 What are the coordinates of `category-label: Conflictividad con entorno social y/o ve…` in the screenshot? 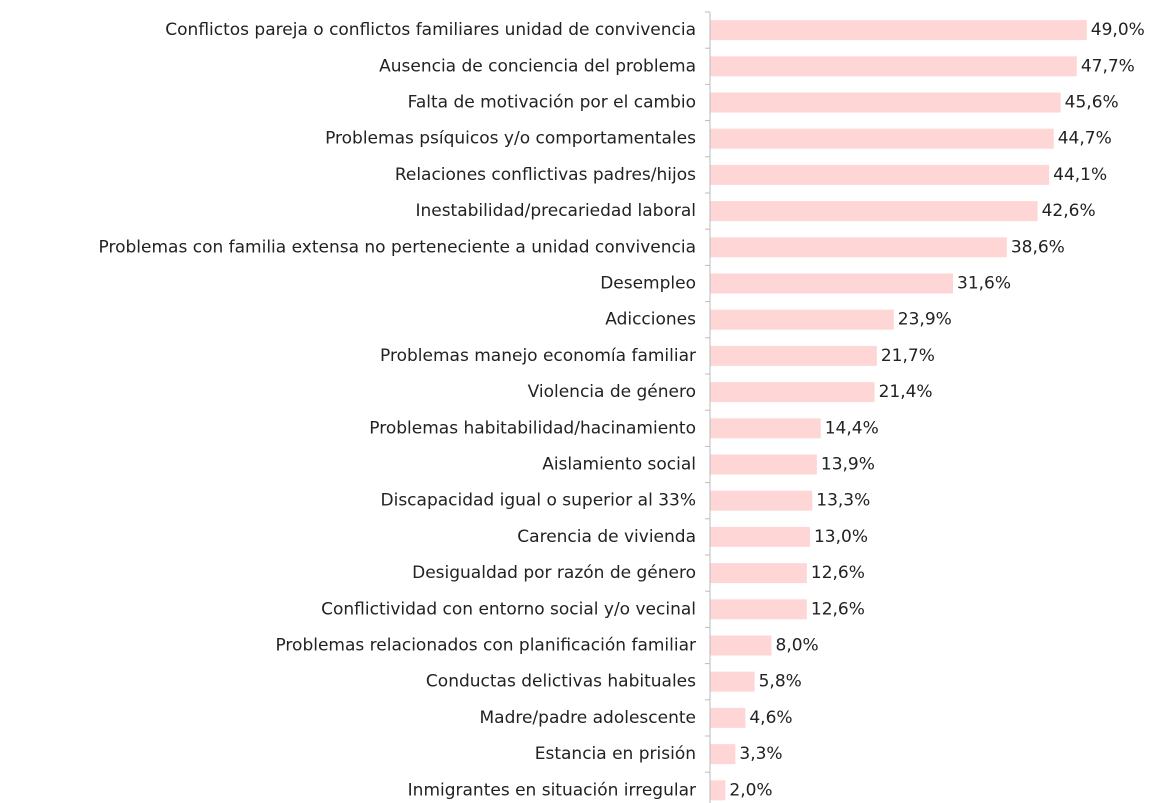 It's located at (508, 609).